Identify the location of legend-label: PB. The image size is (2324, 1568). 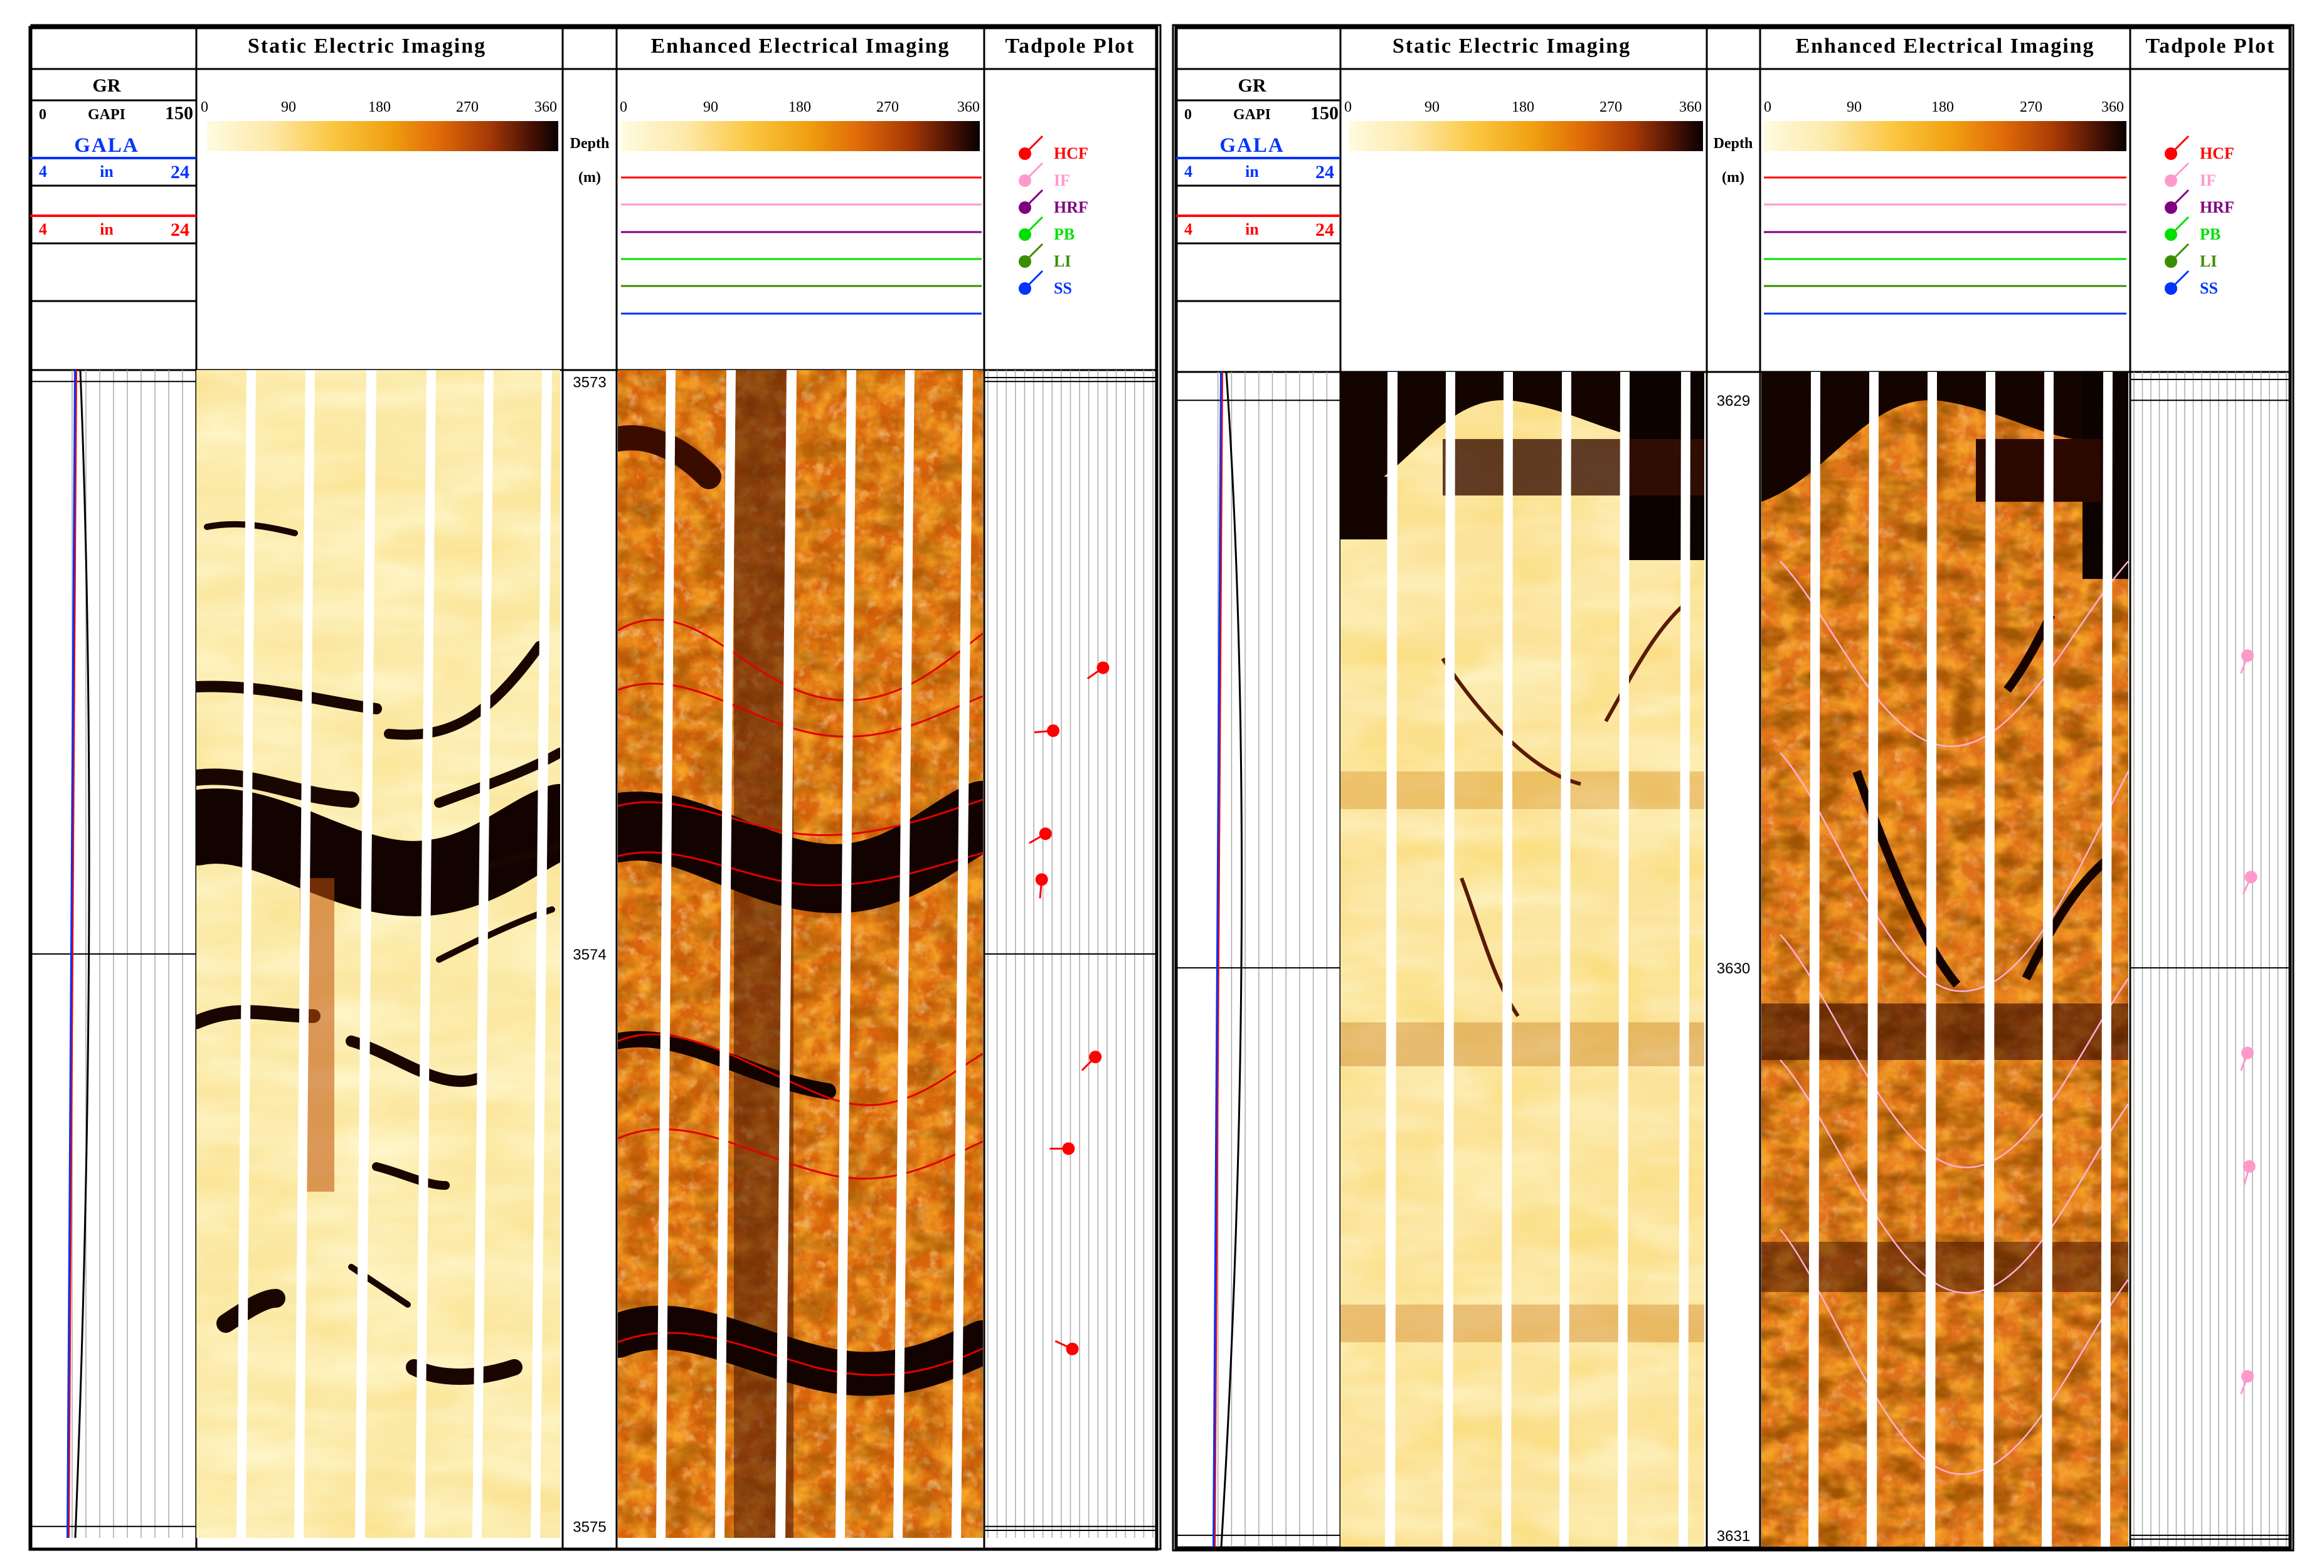
(1064, 234).